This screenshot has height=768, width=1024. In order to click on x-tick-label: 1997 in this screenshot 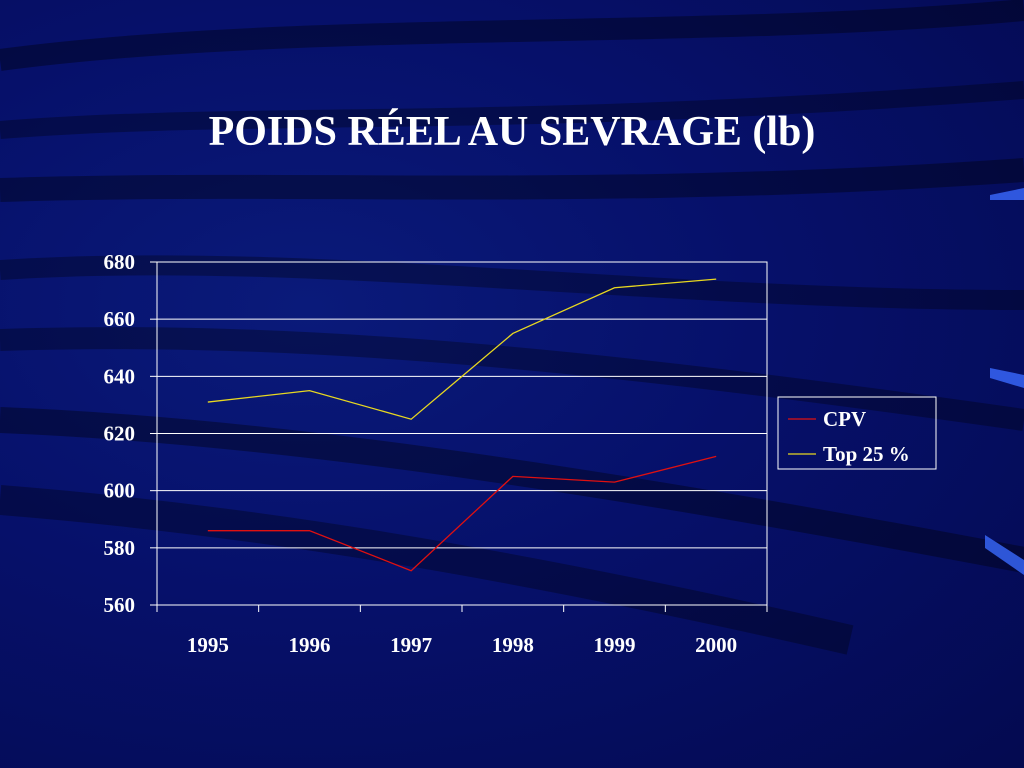, I will do `click(411, 645)`.